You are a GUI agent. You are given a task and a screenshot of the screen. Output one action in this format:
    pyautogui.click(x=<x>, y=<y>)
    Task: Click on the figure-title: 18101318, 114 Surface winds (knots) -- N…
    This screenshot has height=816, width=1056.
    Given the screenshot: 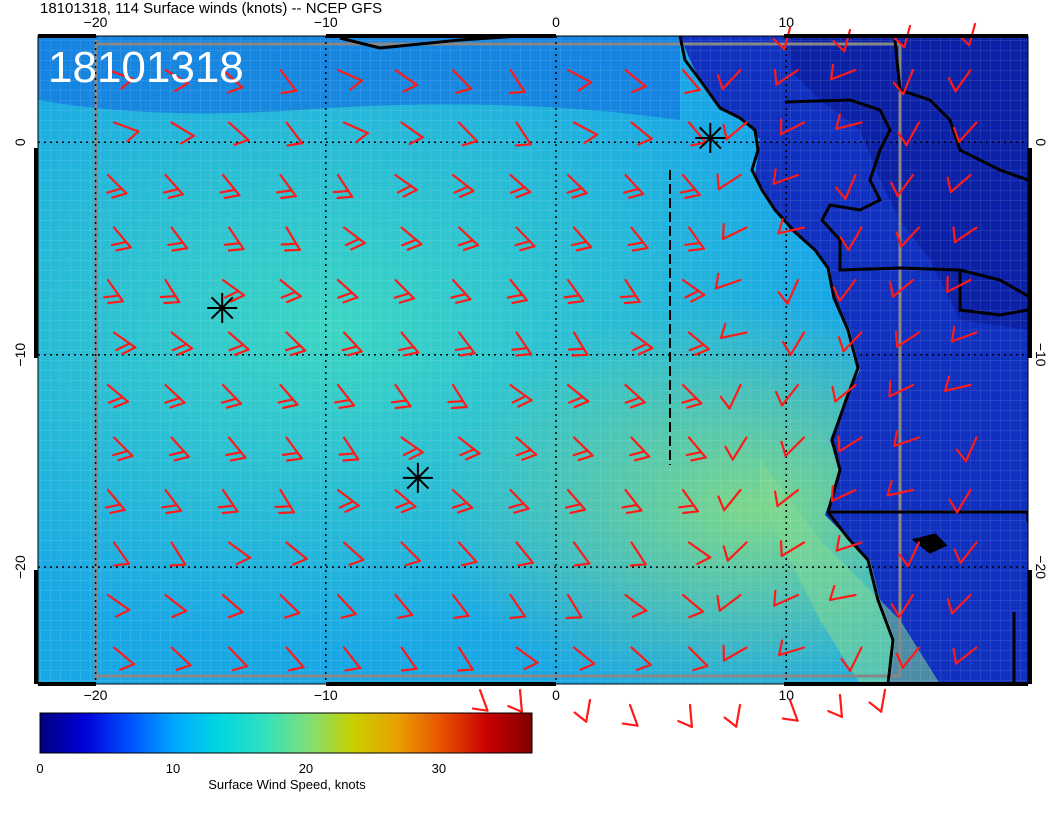 What is the action you would take?
    pyautogui.click(x=211, y=8)
    